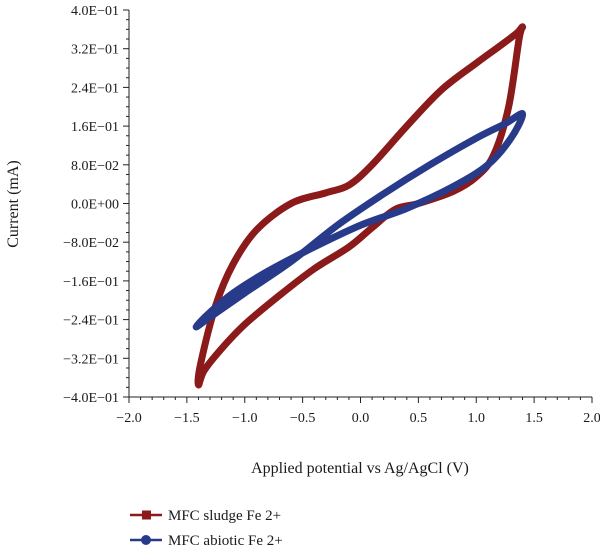  I want to click on y-tick-label: 8.0E−02, so click(95, 166).